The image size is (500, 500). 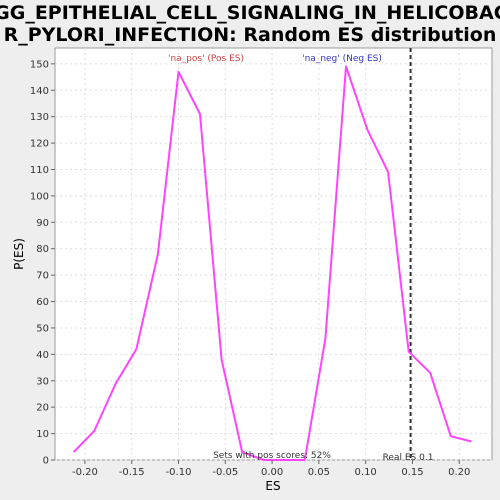 What do you see at coordinates (408, 458) in the screenshot?
I see `real-es-label: Real ES 0.1` at bounding box center [408, 458].